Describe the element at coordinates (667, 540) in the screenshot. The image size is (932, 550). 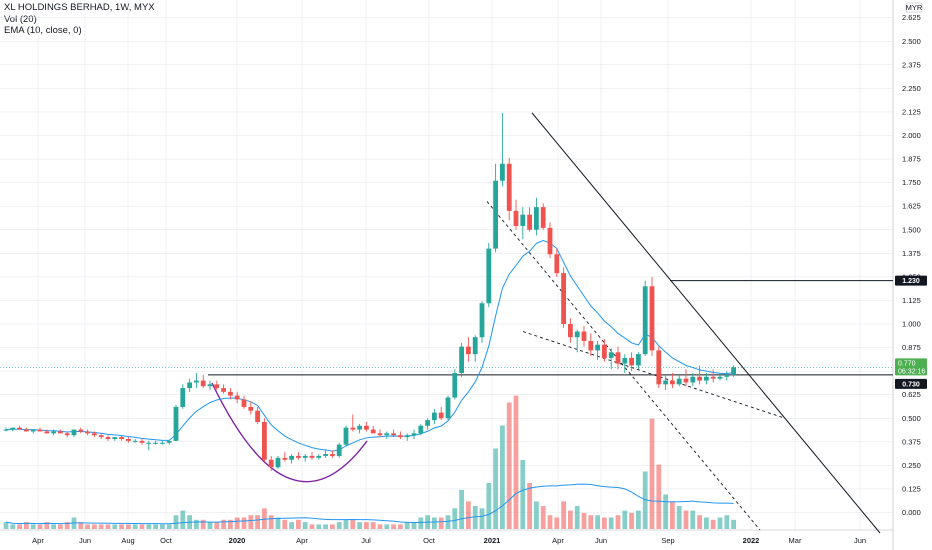
I see `x-tick-label: Sep` at that location.